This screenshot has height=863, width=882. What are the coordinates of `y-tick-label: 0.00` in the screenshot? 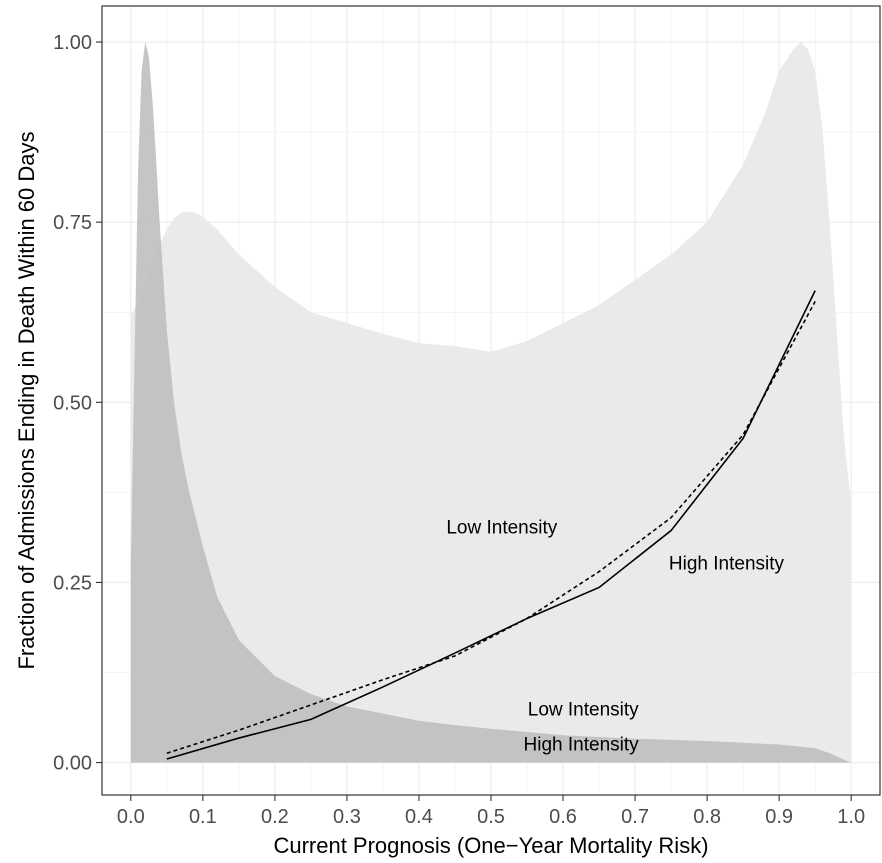 It's located at (72, 764).